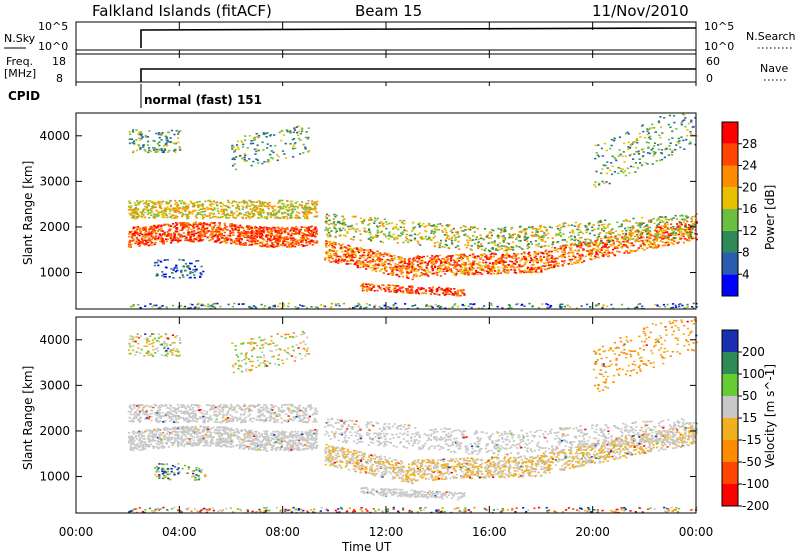 This screenshot has height=554, width=800. What do you see at coordinates (418, 75) in the screenshot?
I see `freq-trace` at bounding box center [418, 75].